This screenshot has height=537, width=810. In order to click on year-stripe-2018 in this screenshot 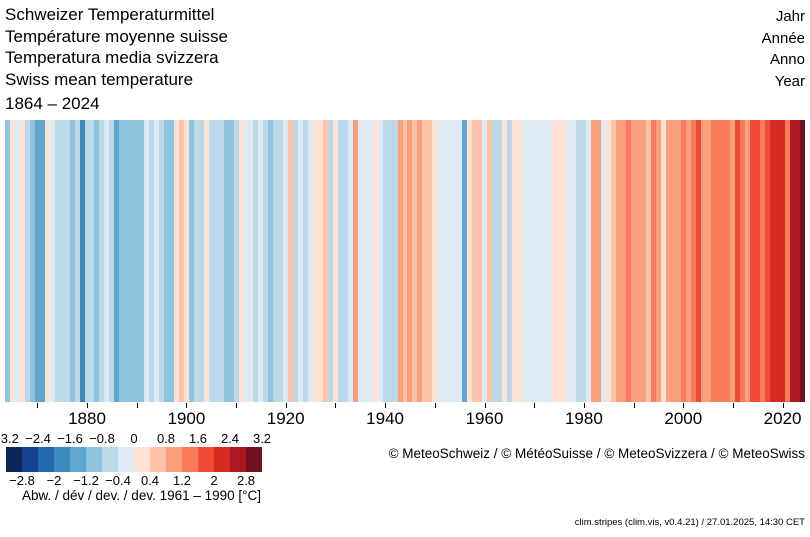, I will do `click(773, 261)`.